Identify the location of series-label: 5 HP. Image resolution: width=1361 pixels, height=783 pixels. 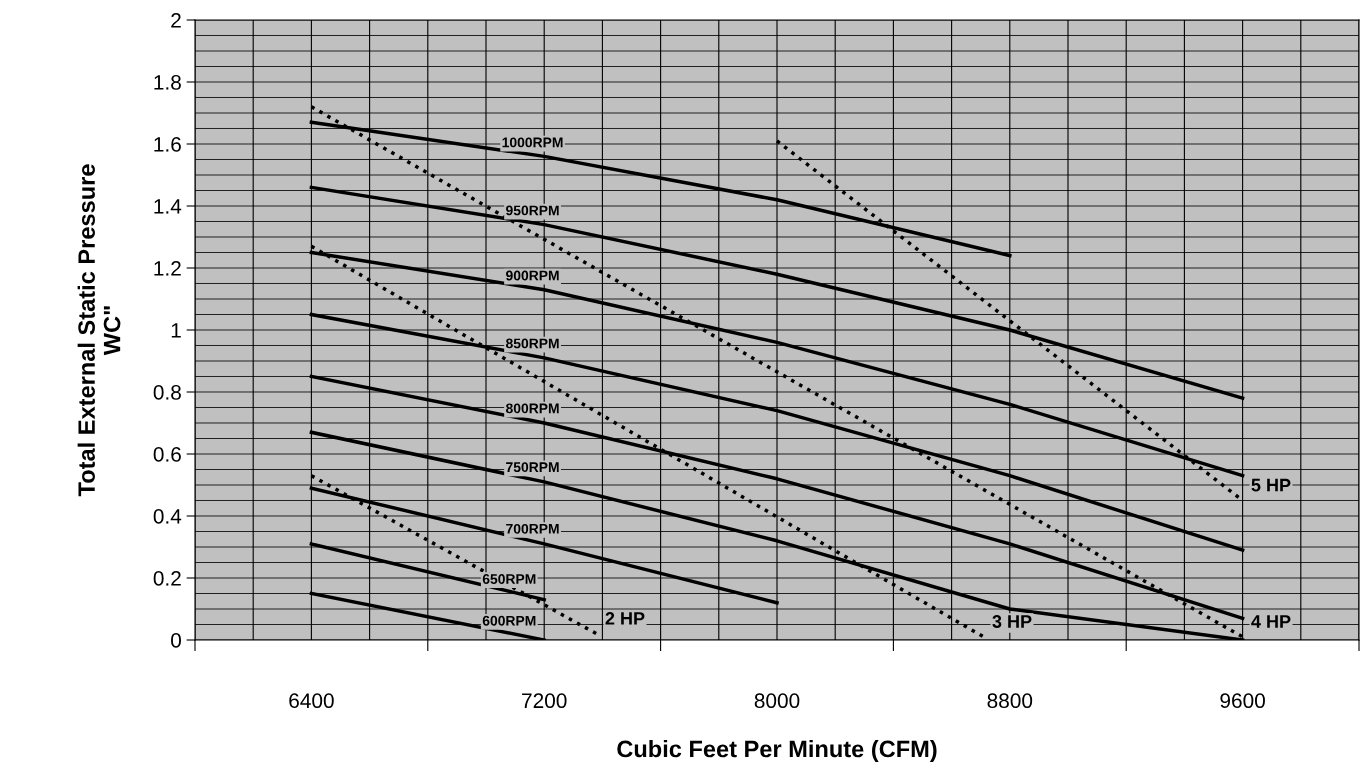
(1271, 485).